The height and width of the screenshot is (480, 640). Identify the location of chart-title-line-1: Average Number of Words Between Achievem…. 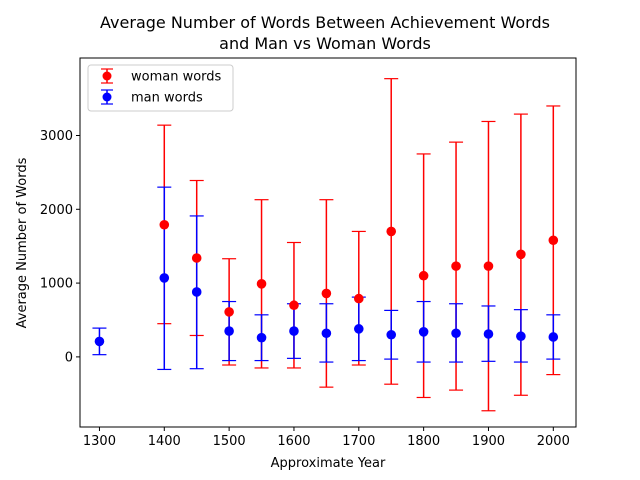
(325, 22).